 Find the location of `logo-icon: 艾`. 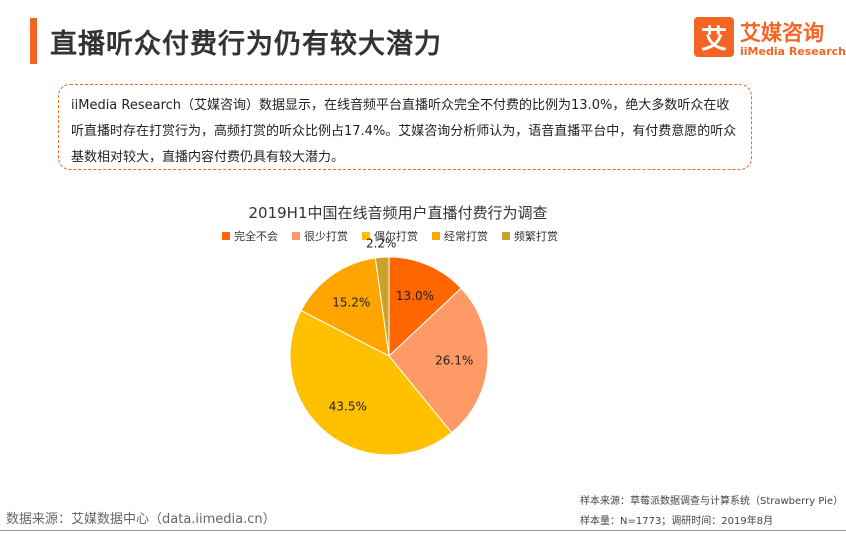

logo-icon: 艾 is located at coordinates (714, 37).